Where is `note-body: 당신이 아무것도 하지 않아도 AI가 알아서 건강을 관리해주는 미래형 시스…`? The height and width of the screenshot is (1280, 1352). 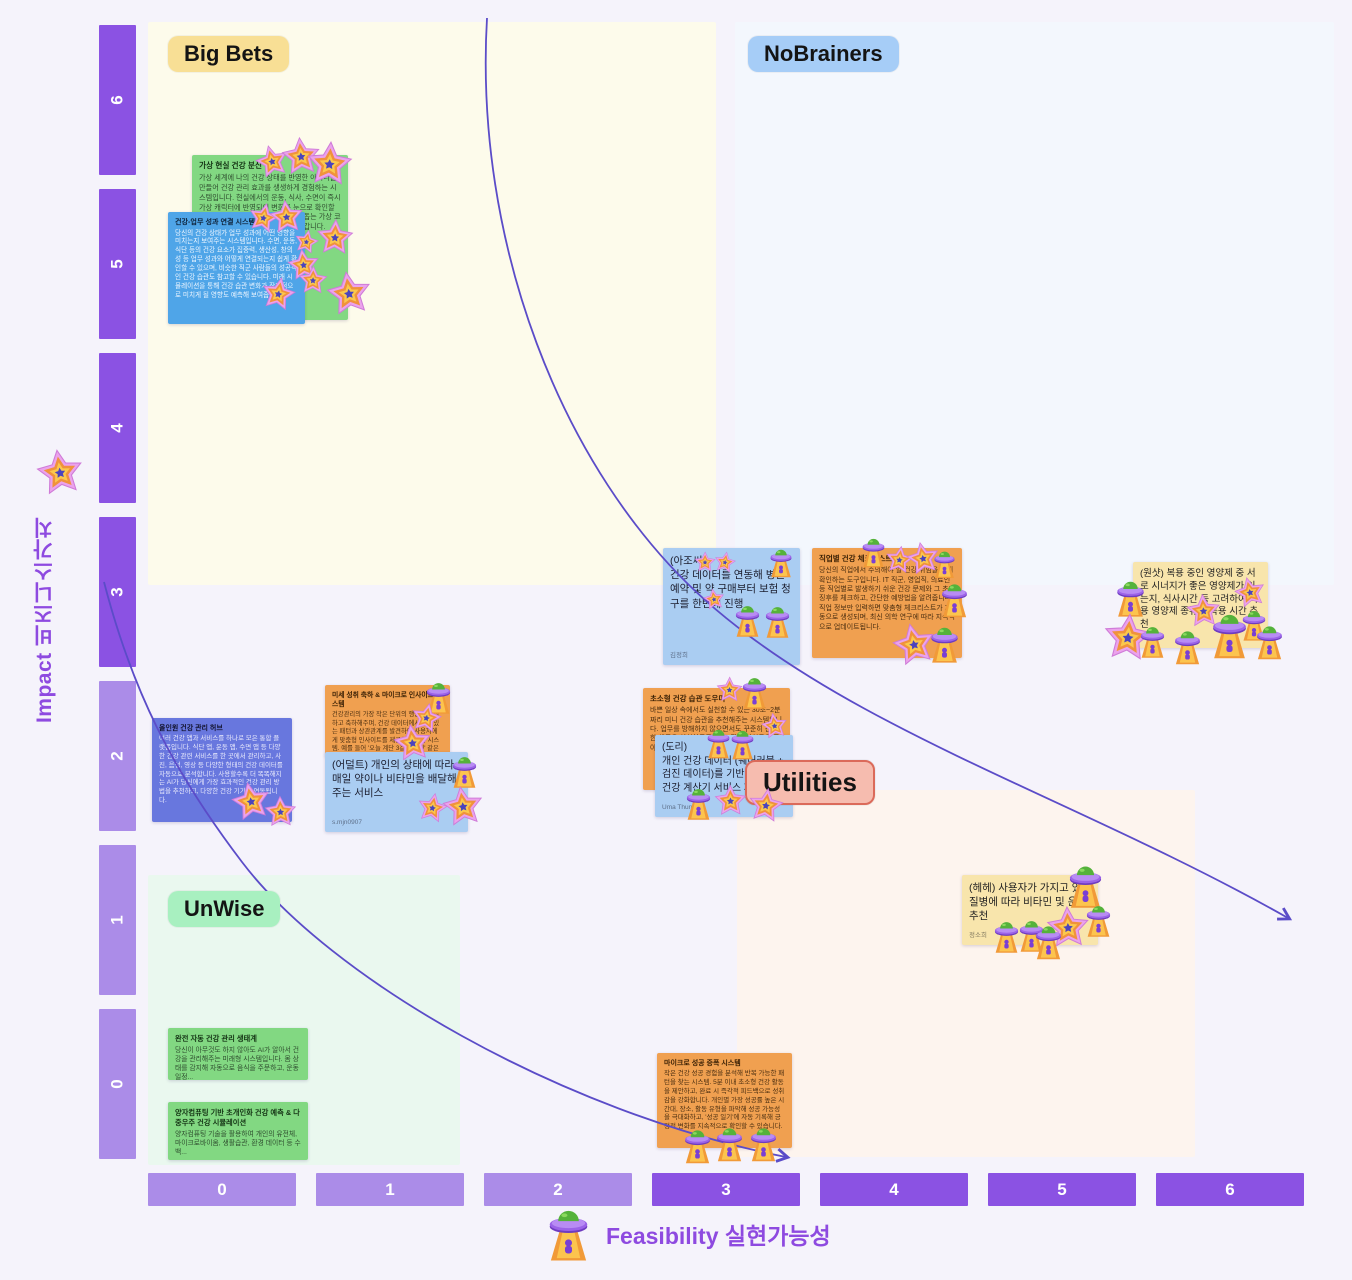 note-body: 당신이 아무것도 하지 않아도 AI가 알아서 건강을 관리해주는 미래형 시스… is located at coordinates (238, 1063).